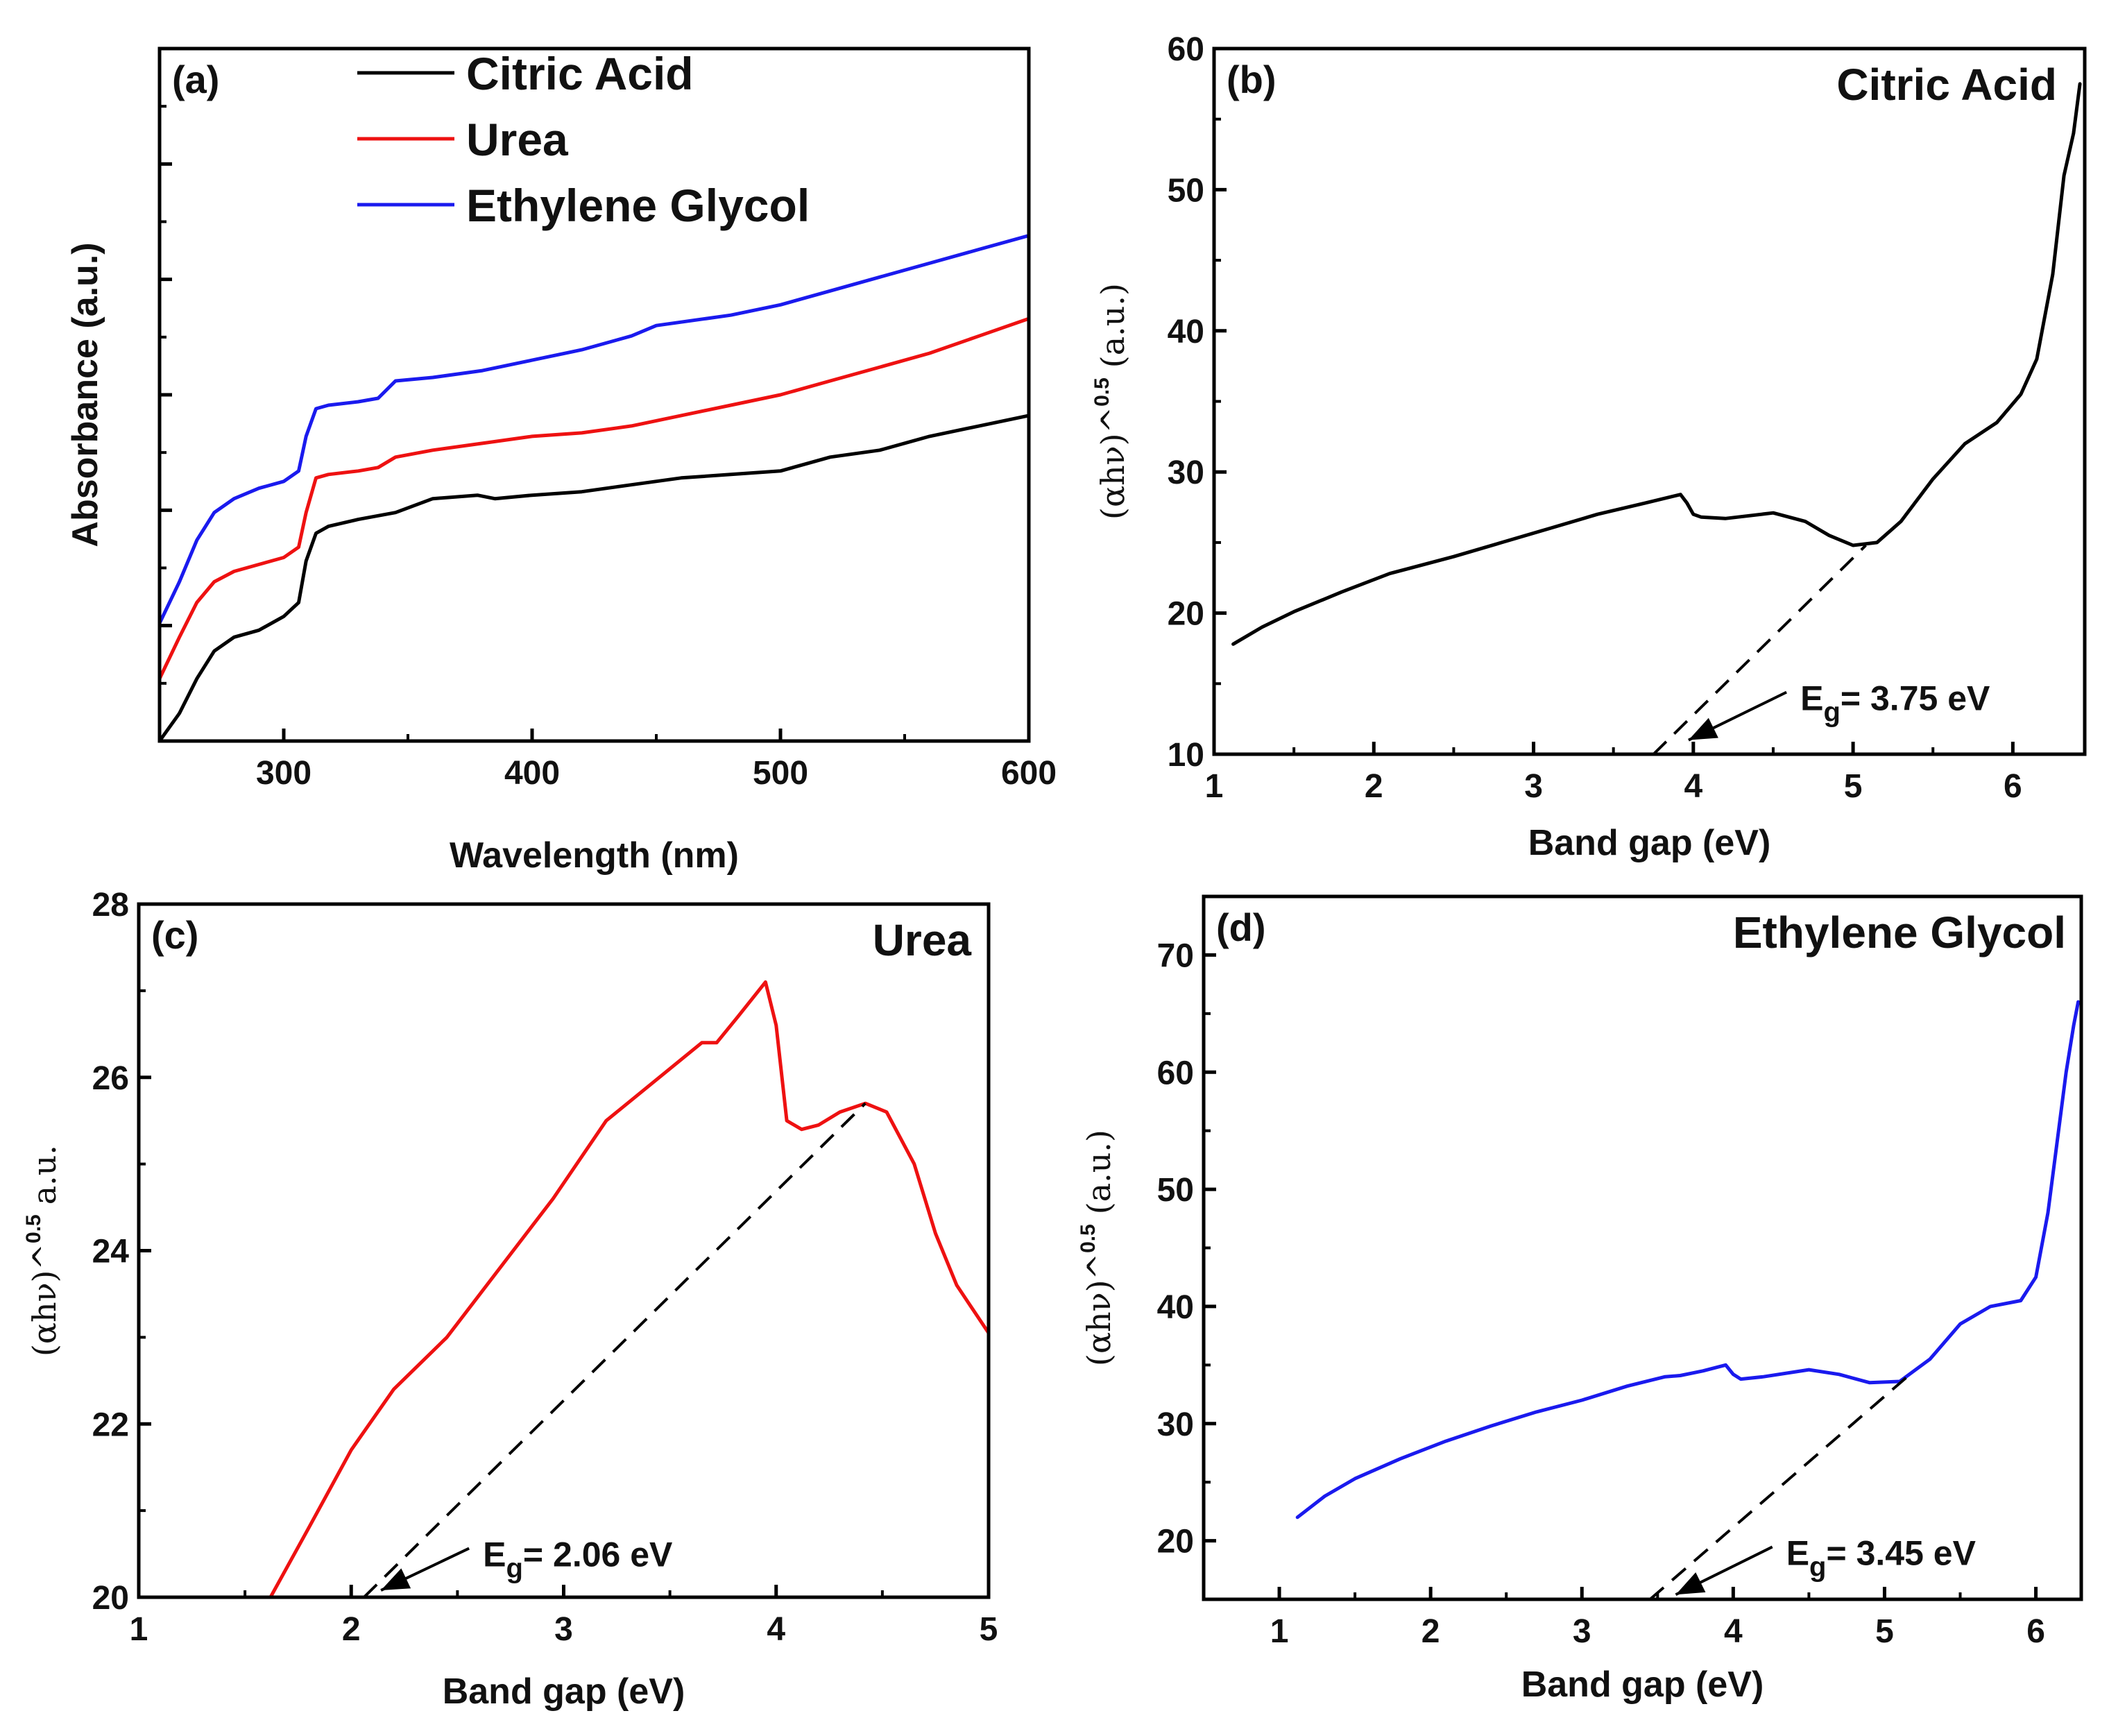 Image resolution: width=2109 pixels, height=1736 pixels. What do you see at coordinates (1915, 698) in the screenshot?
I see `annotation-value: = 3.75 eV` at bounding box center [1915, 698].